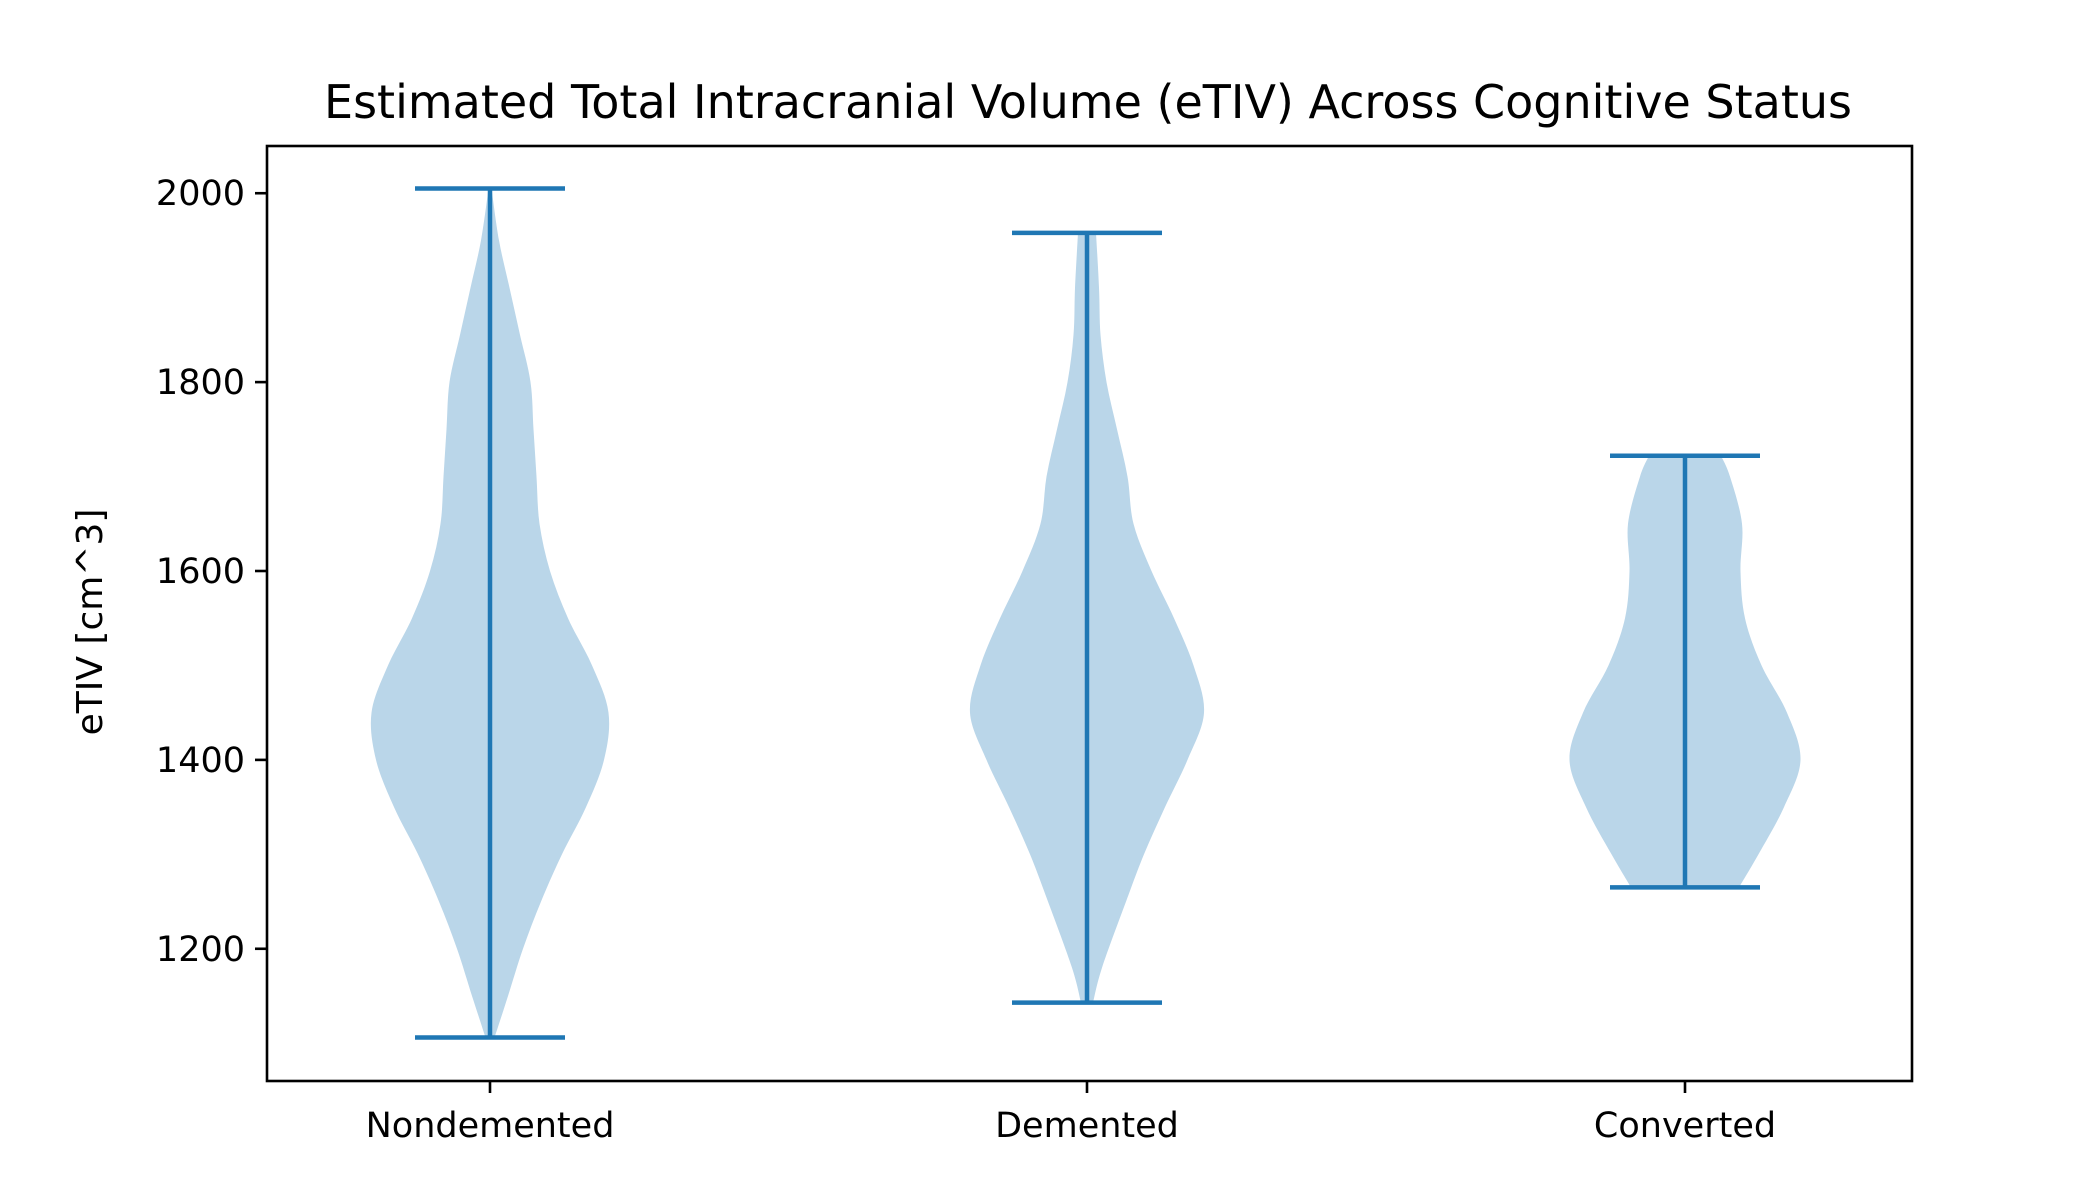 Image resolution: width=2100 pixels, height=1200 pixels. Describe the element at coordinates (1087, 1126) in the screenshot. I see `x-tick-label: Demented` at that location.